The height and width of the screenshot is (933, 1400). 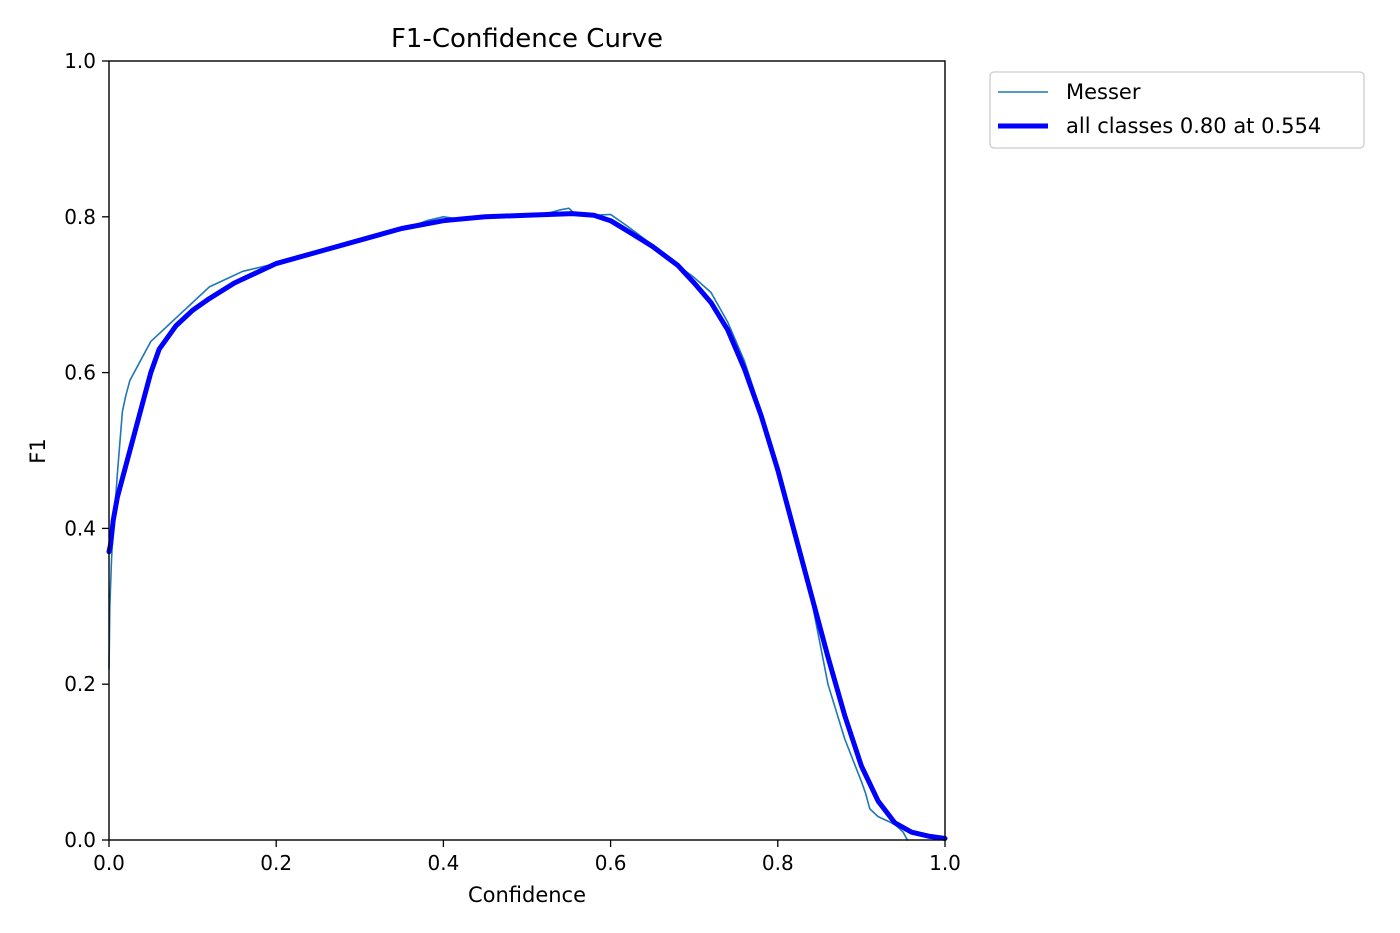 I want to click on x-tick-label: 0.8, so click(x=778, y=863).